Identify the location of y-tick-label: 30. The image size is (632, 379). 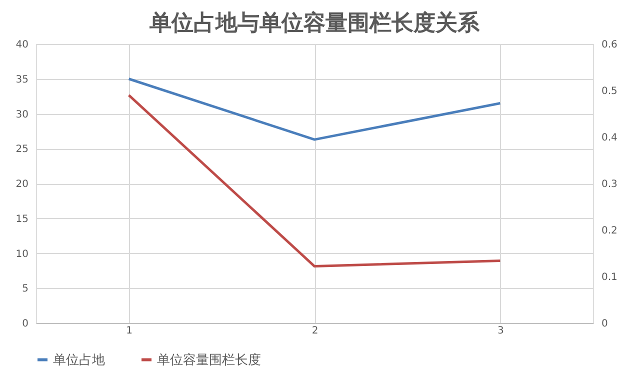
(22, 114).